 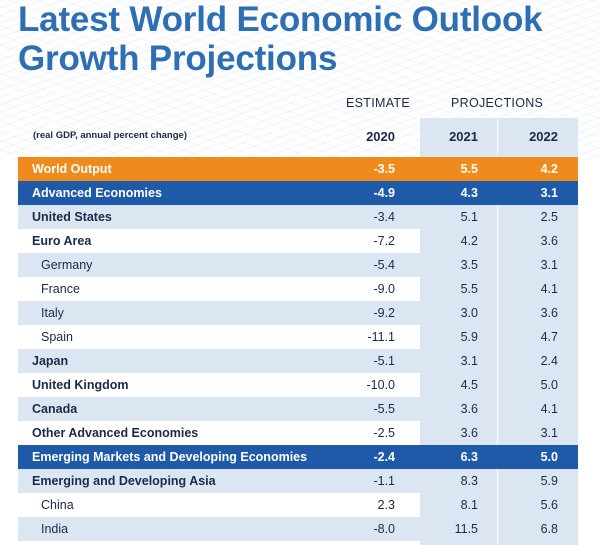 I want to click on table-row: Spain -11.1 5.9 4.7, so click(x=298, y=337).